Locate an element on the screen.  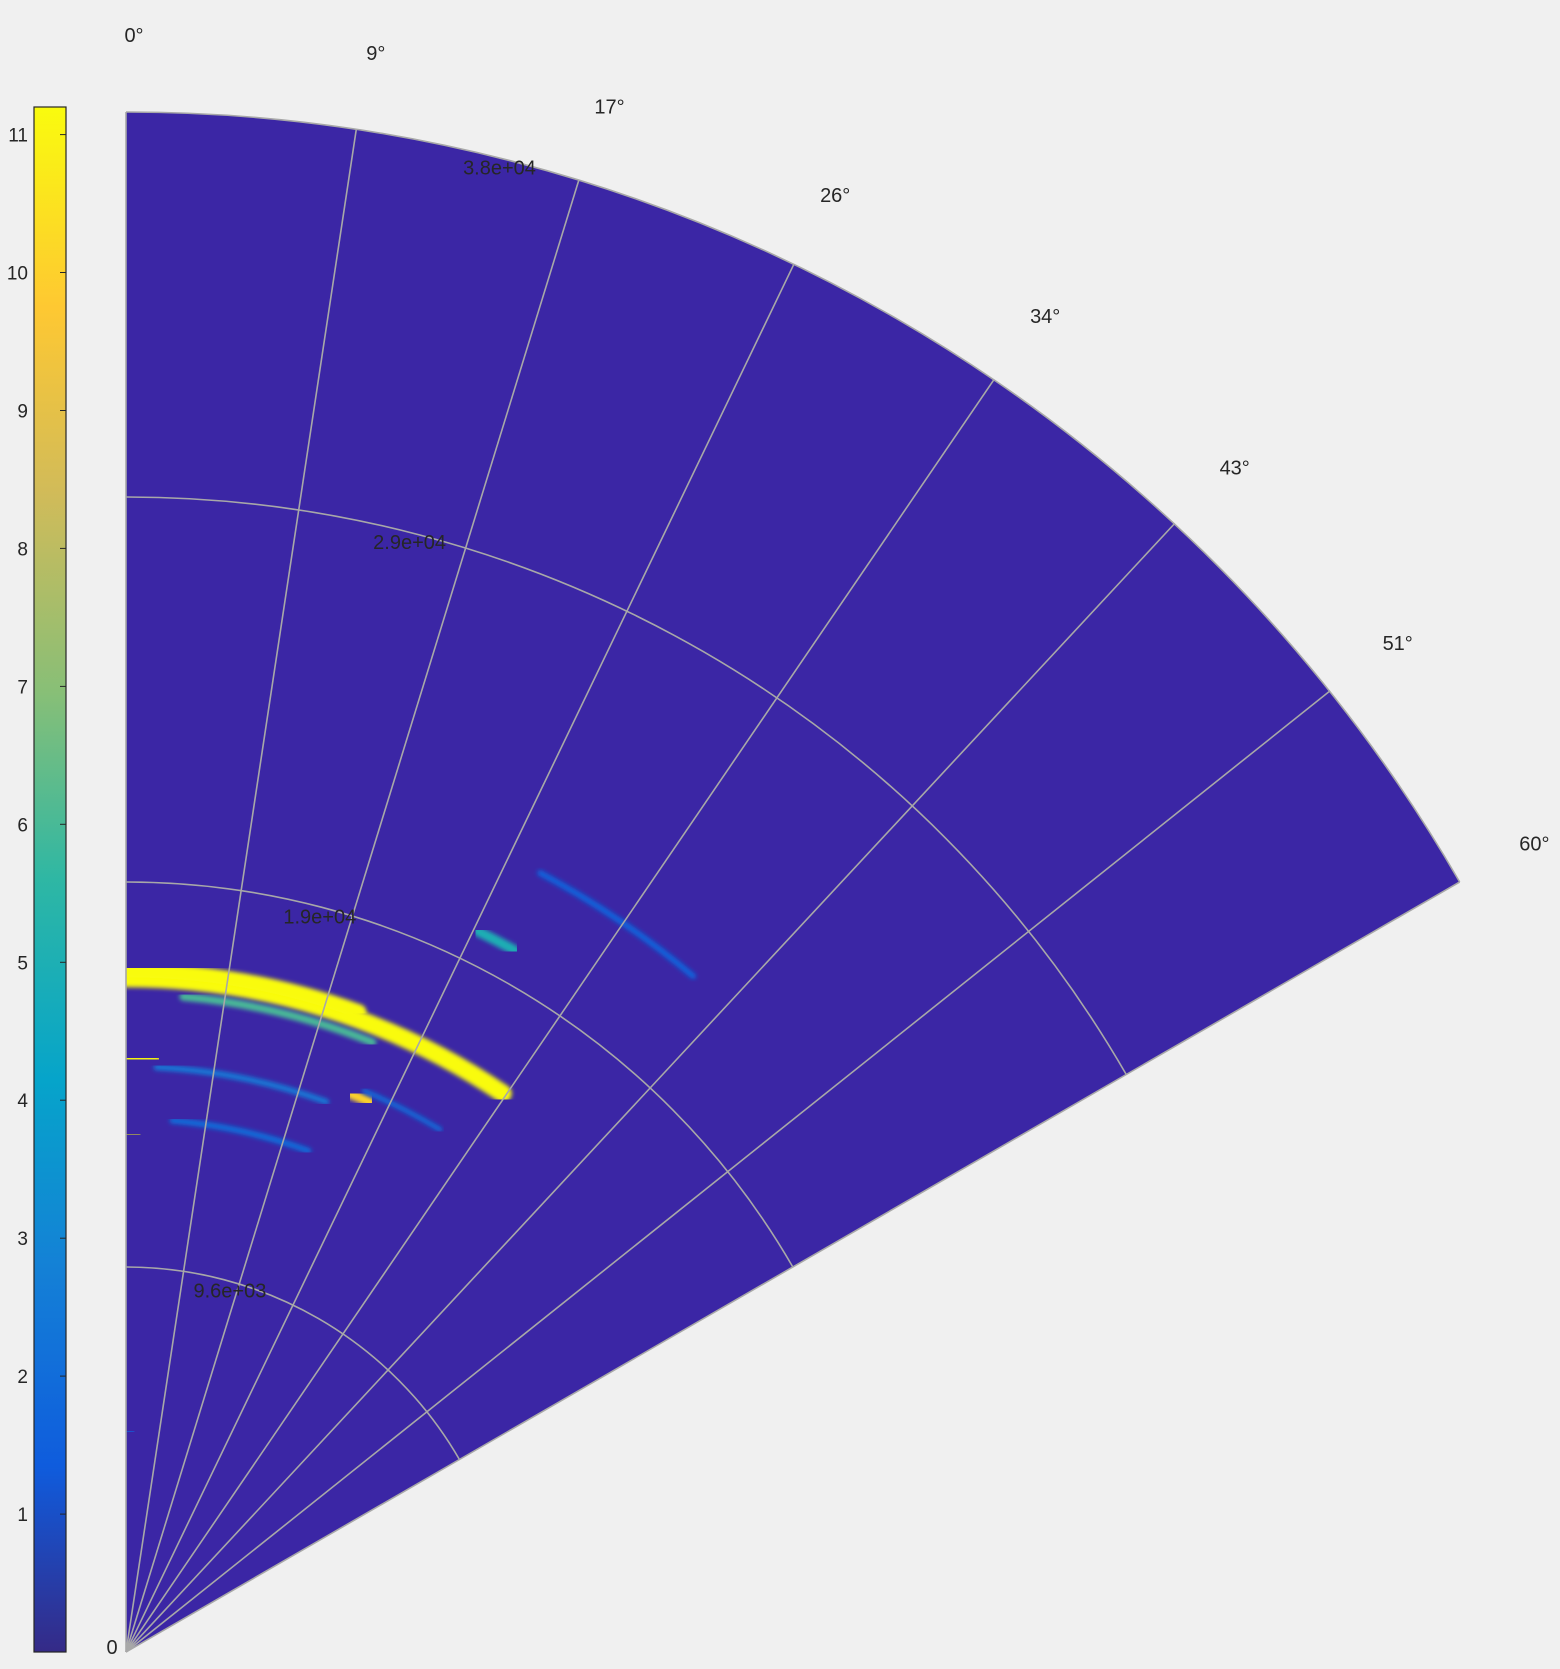
r-tick-label: 9.6e+03 is located at coordinates (229, 1292).